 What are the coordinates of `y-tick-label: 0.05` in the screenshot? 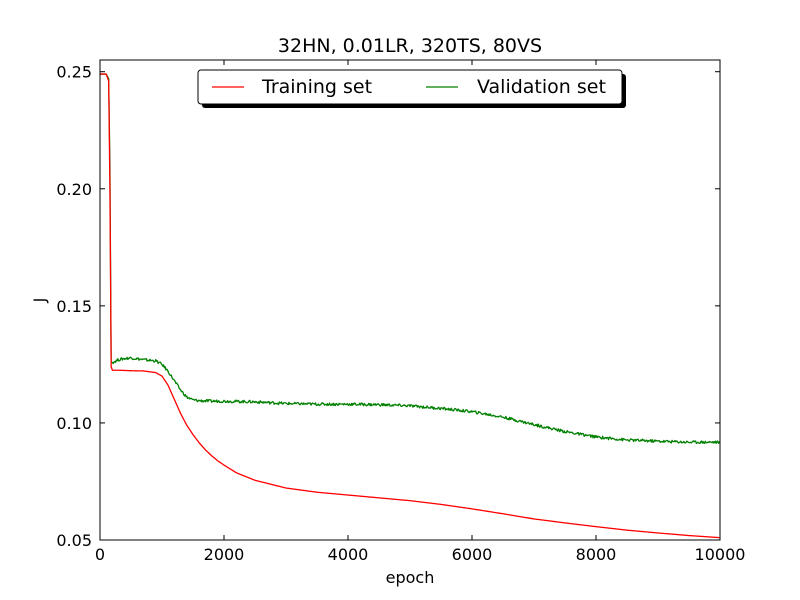 It's located at (74, 540).